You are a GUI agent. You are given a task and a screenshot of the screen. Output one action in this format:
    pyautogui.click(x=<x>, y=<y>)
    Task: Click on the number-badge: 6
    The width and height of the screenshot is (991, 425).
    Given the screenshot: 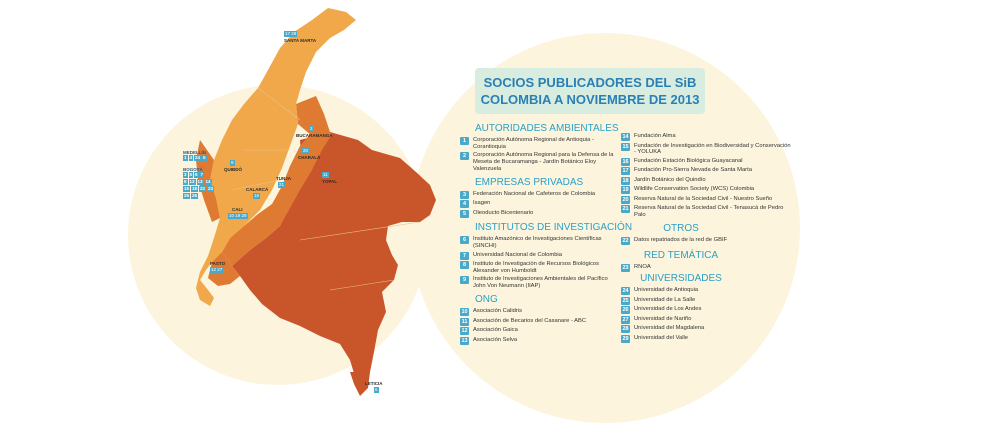 What is the action you would take?
    pyautogui.click(x=464, y=240)
    